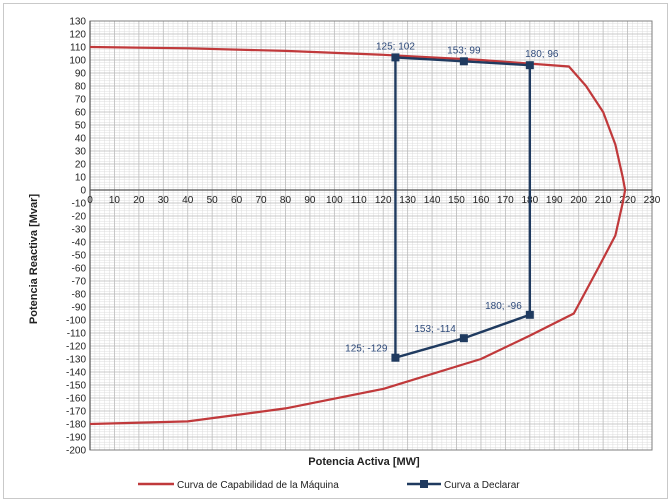 Image resolution: width=671 pixels, height=503 pixels. I want to click on x-tick-label: 20, so click(139, 200).